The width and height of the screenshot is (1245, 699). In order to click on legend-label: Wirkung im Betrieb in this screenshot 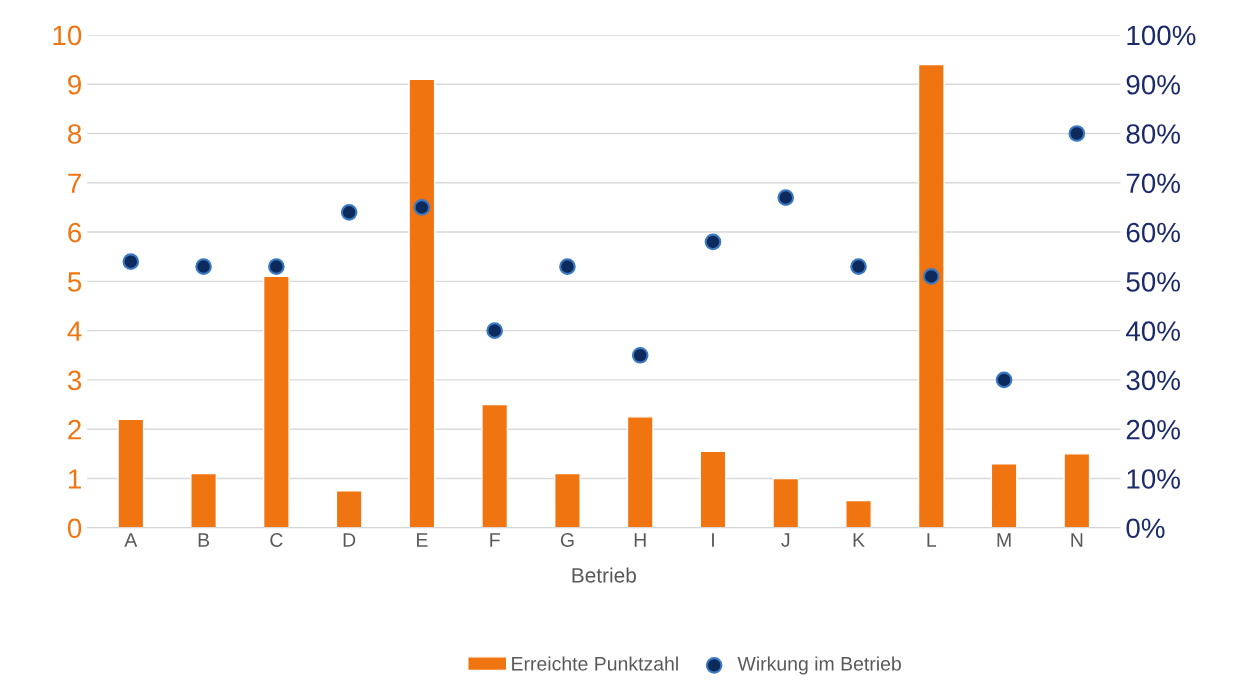, I will do `click(819, 665)`.